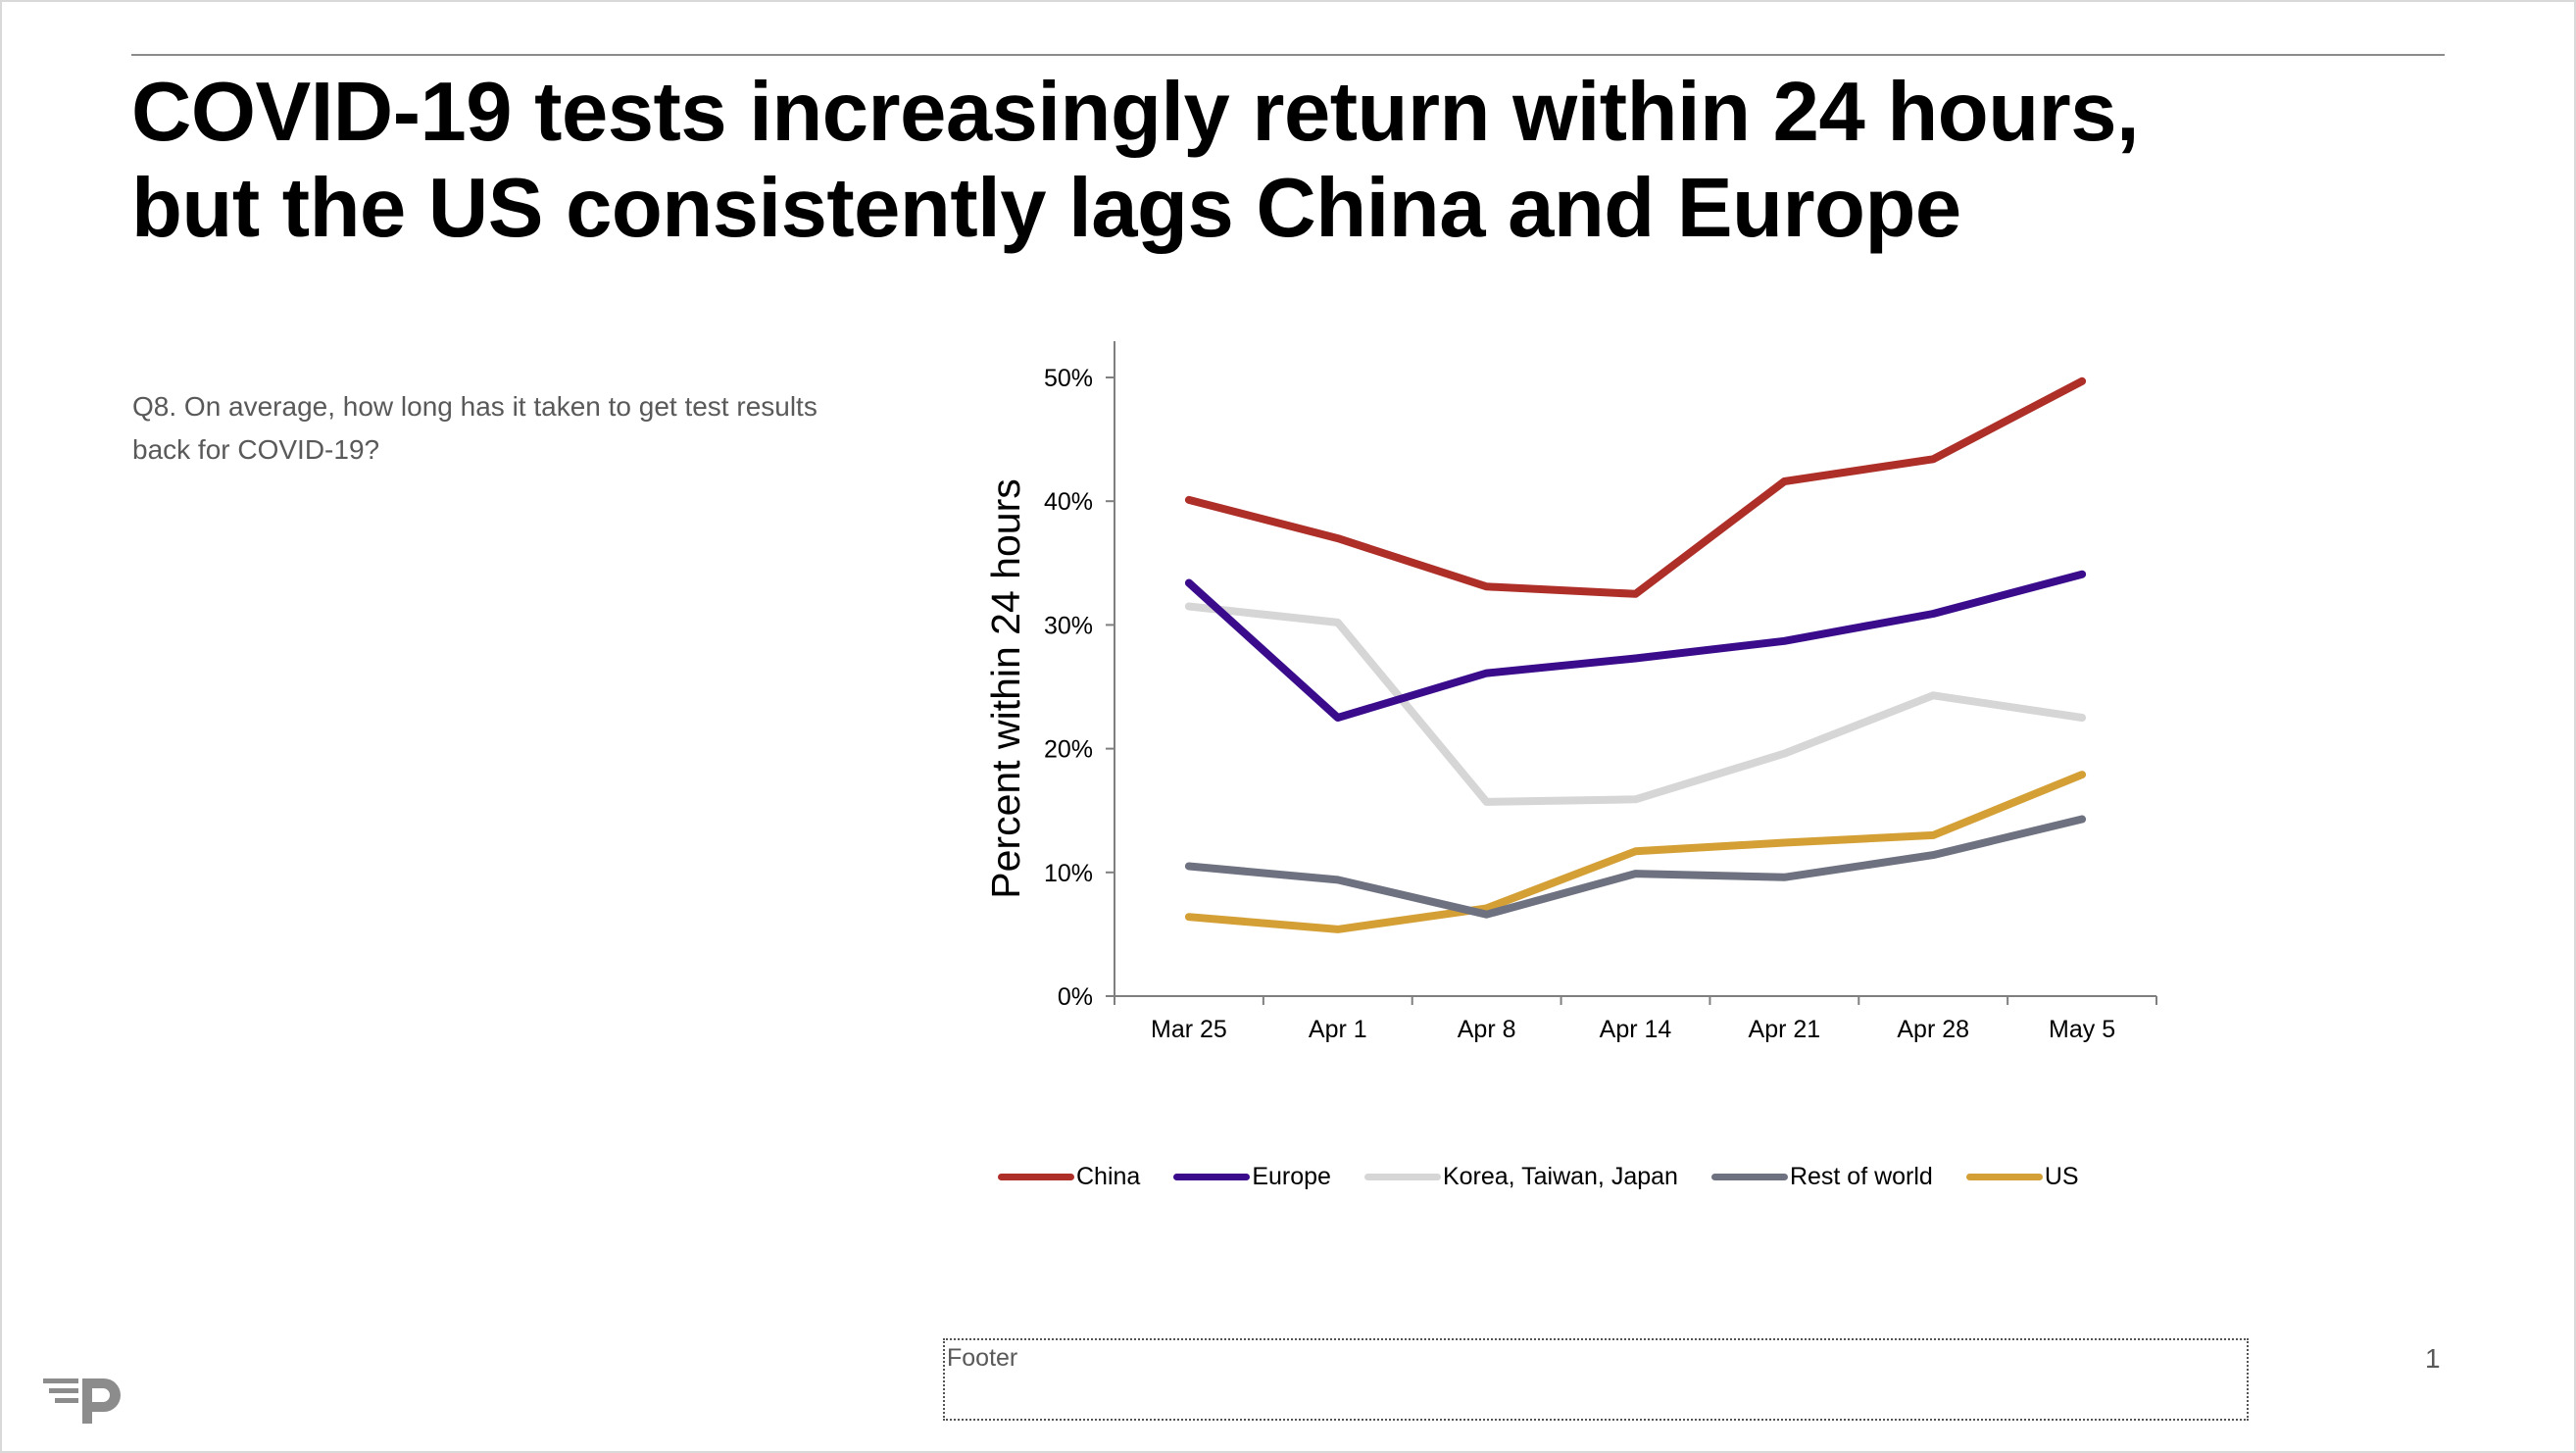  Describe the element at coordinates (1005, 688) in the screenshot. I see `y-axis-title: Percent within 24 hours` at that location.